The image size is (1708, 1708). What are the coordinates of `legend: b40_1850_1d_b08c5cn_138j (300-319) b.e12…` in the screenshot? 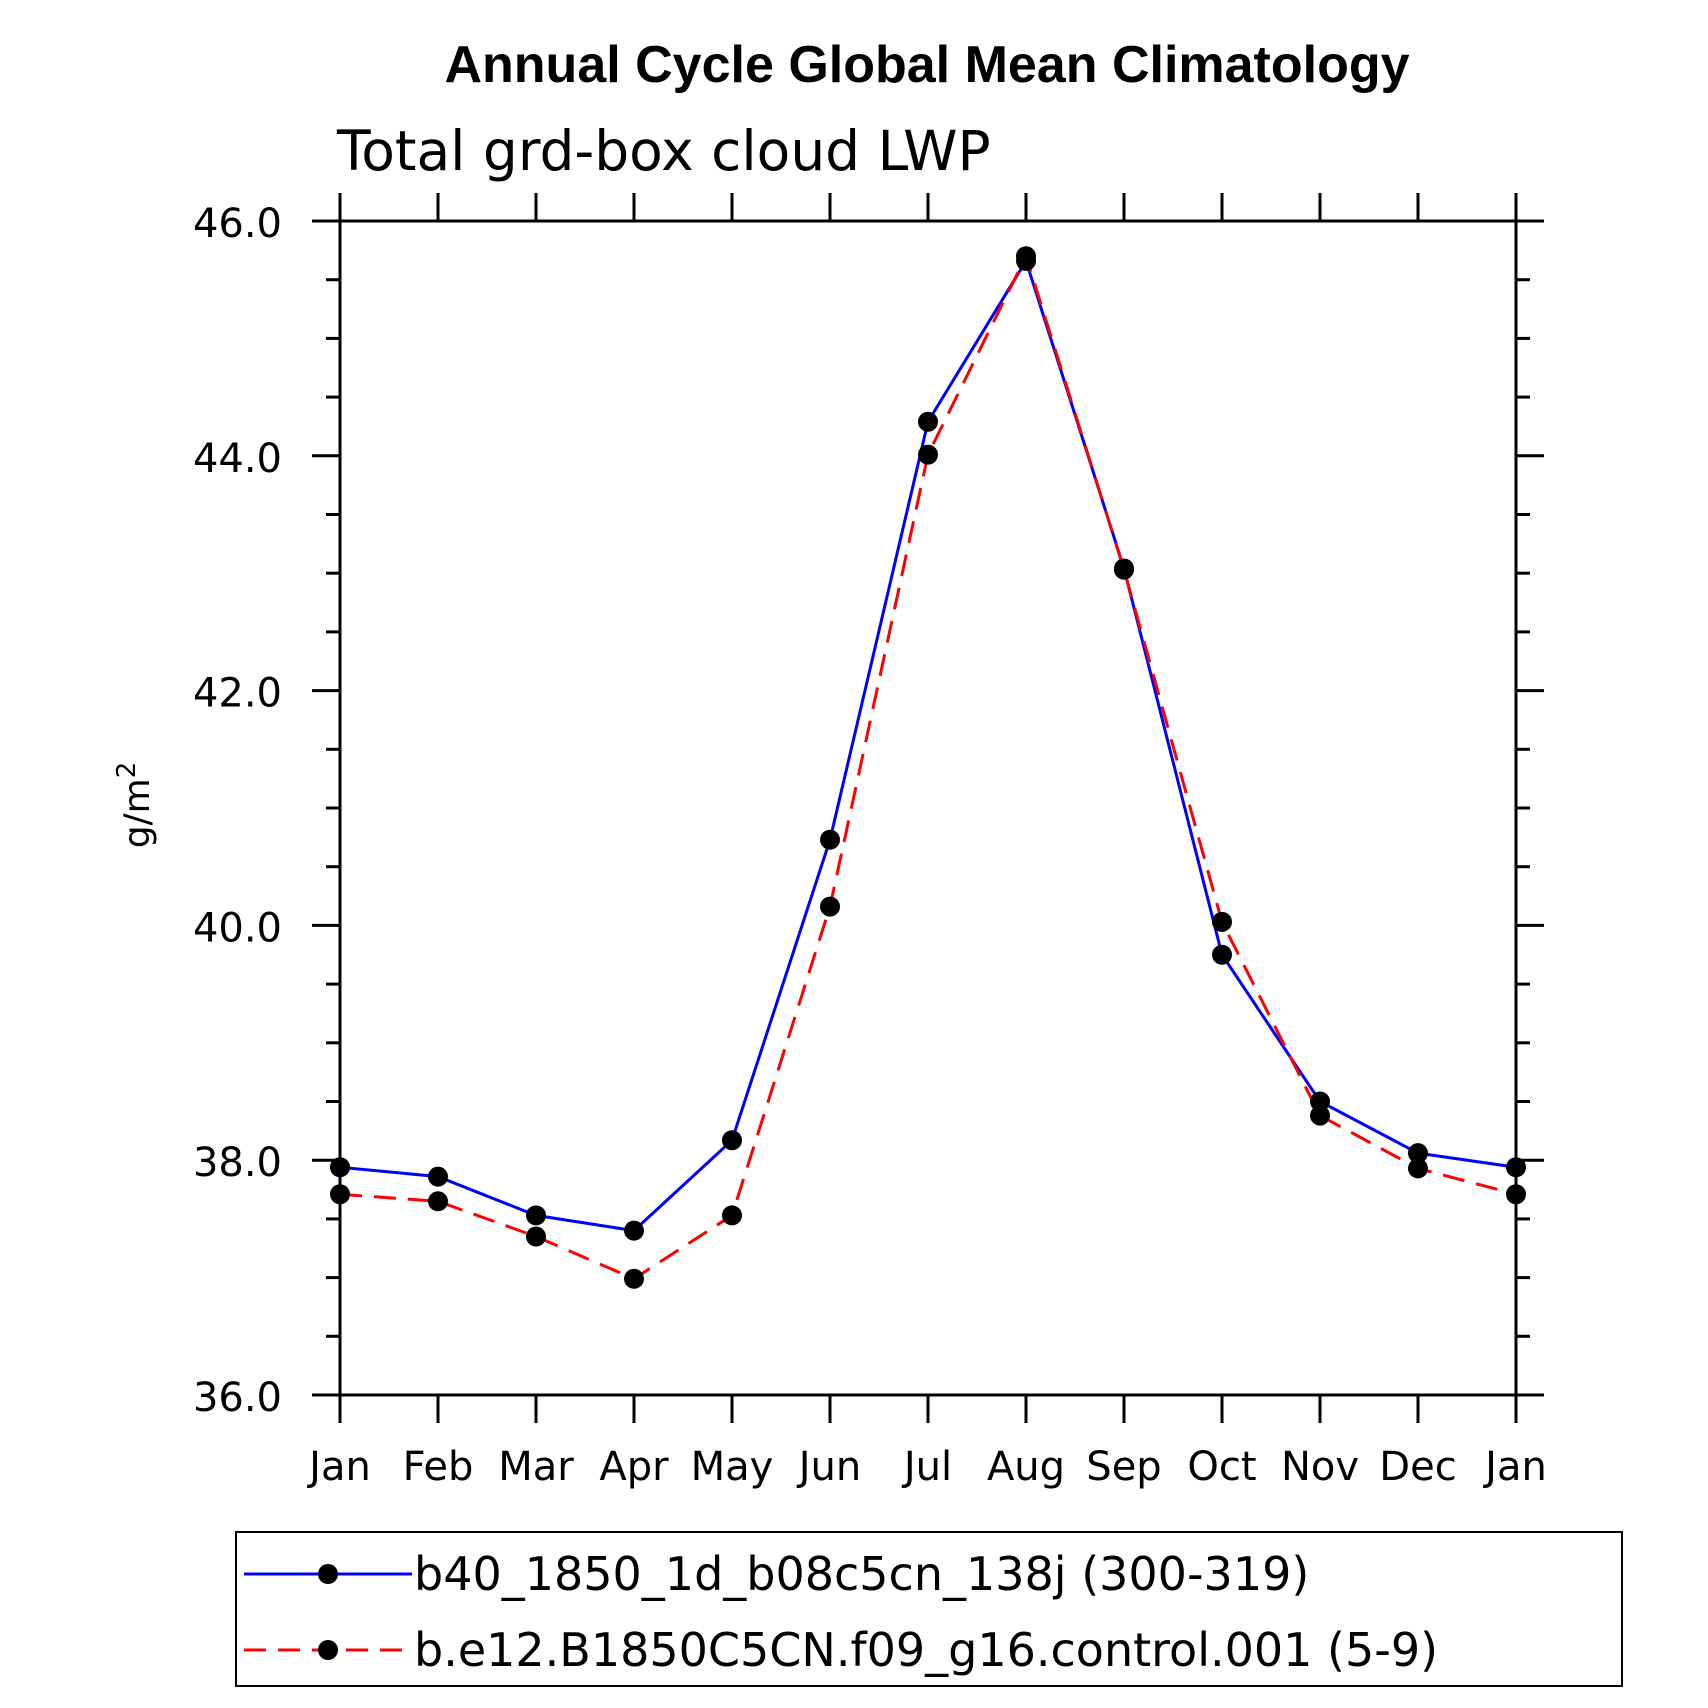 It's located at (929, 1609).